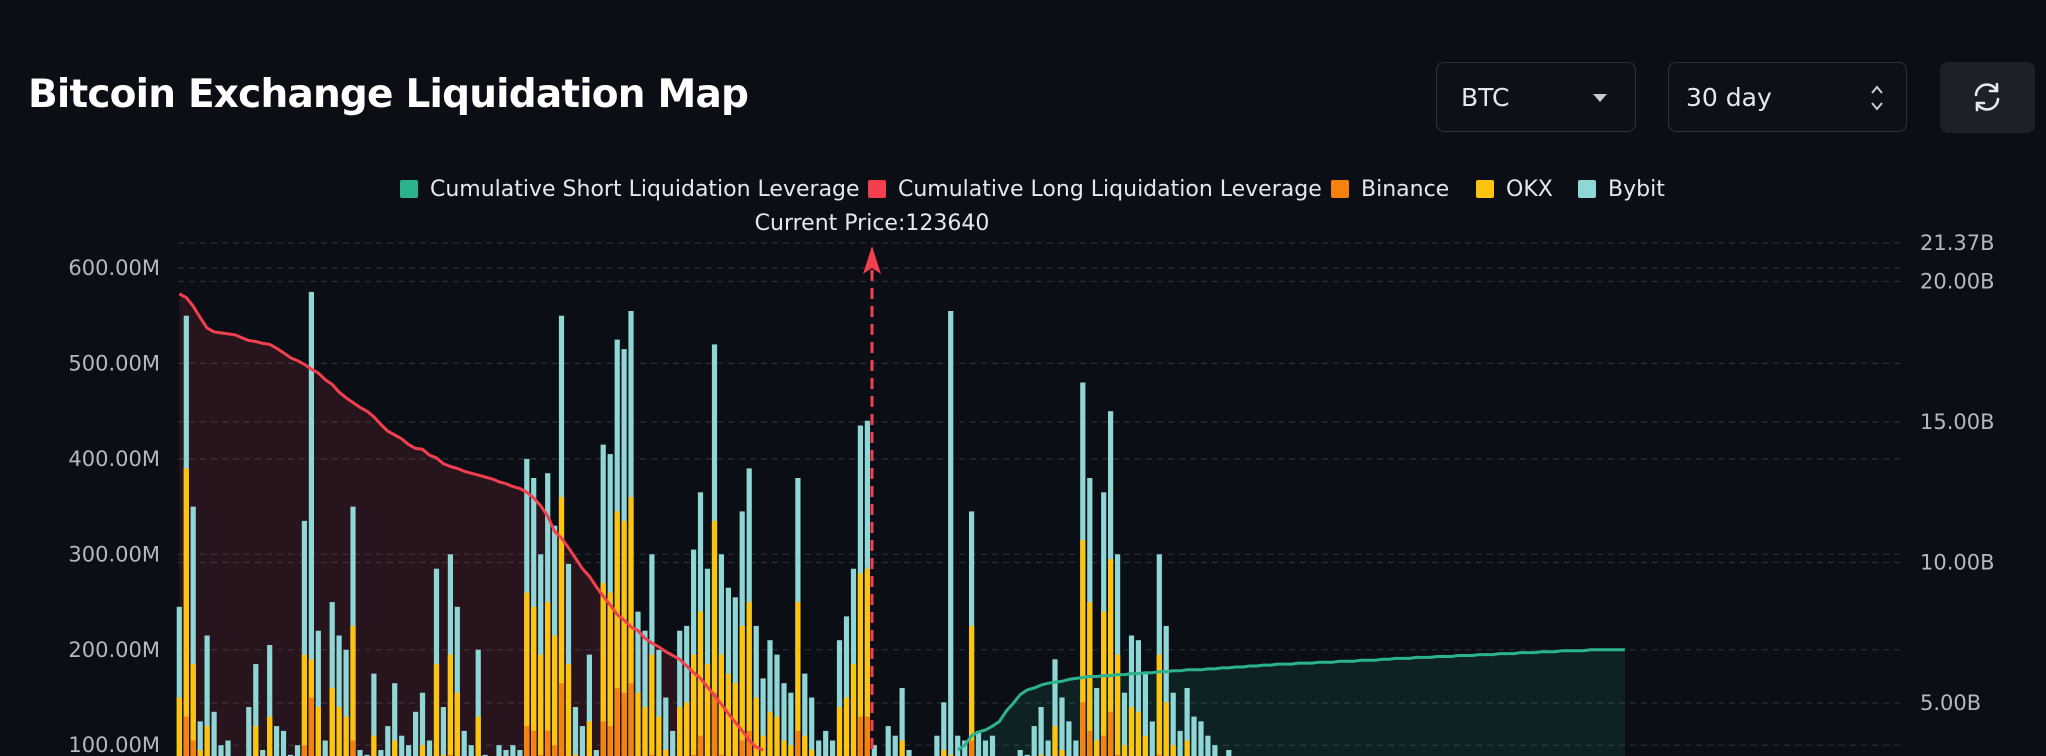 The height and width of the screenshot is (756, 2046). What do you see at coordinates (872, 223) in the screenshot?
I see `current-price-label: Current Price:123640` at bounding box center [872, 223].